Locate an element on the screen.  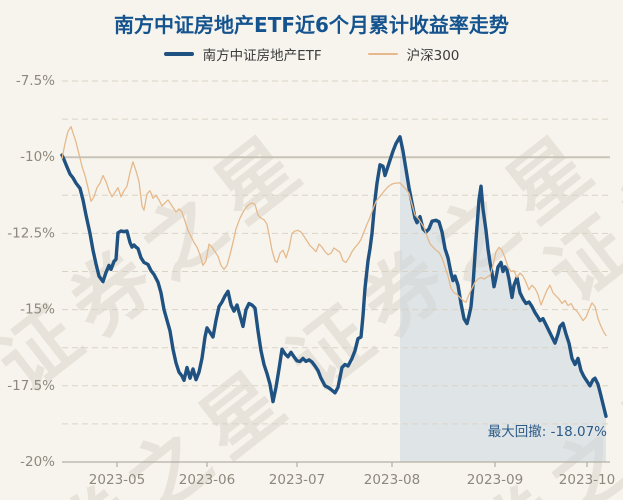
hs300-line-marker-icon is located at coordinates (382, 54).